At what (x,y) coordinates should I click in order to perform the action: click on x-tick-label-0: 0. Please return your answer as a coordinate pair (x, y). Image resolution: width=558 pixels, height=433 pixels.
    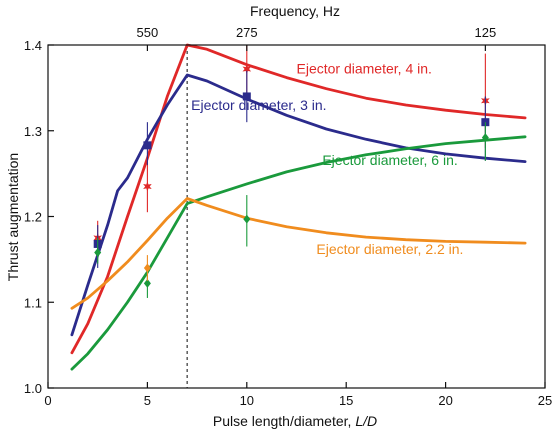
    Looking at the image, I should click on (47, 400).